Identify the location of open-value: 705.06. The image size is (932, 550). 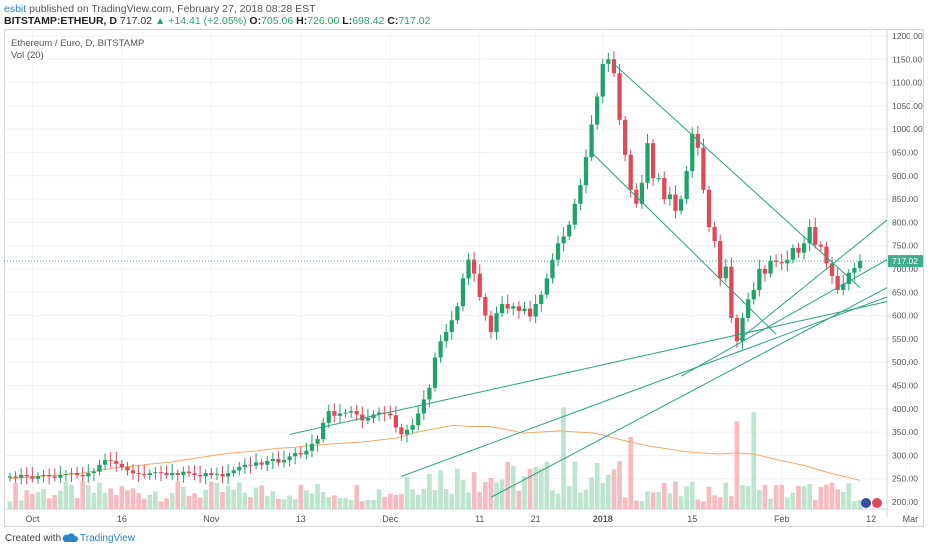
(277, 21).